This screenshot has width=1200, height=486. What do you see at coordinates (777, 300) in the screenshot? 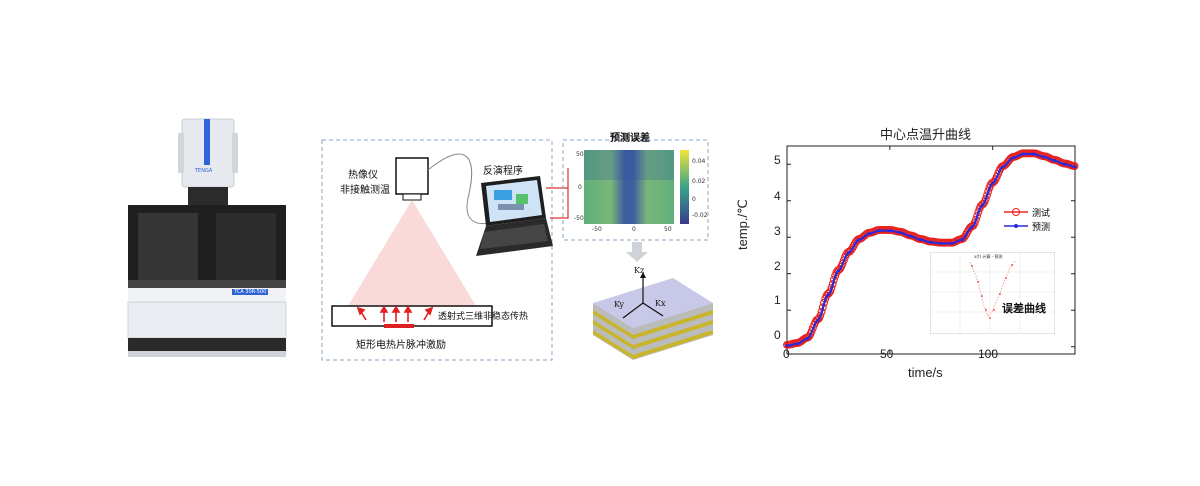
I see `y-tick-label: 1` at bounding box center [777, 300].